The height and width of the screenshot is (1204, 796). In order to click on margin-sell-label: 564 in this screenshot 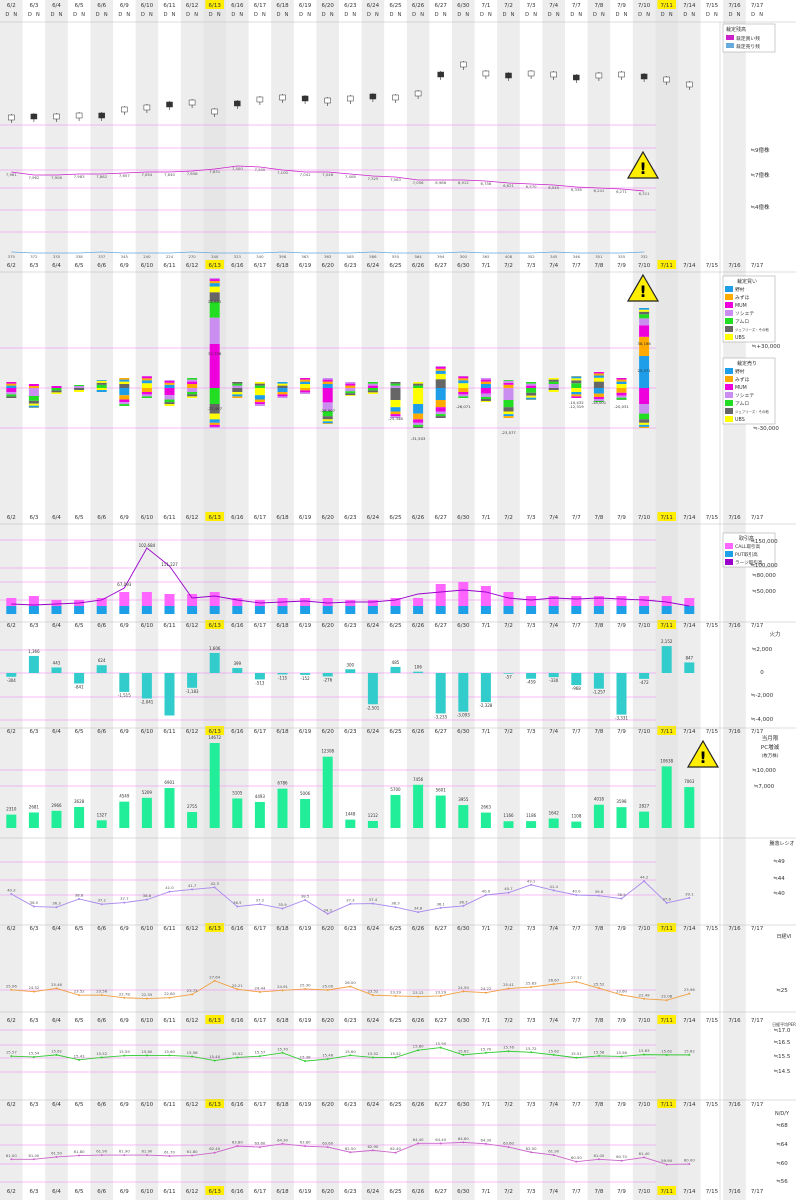, I will do `click(418, 256)`.